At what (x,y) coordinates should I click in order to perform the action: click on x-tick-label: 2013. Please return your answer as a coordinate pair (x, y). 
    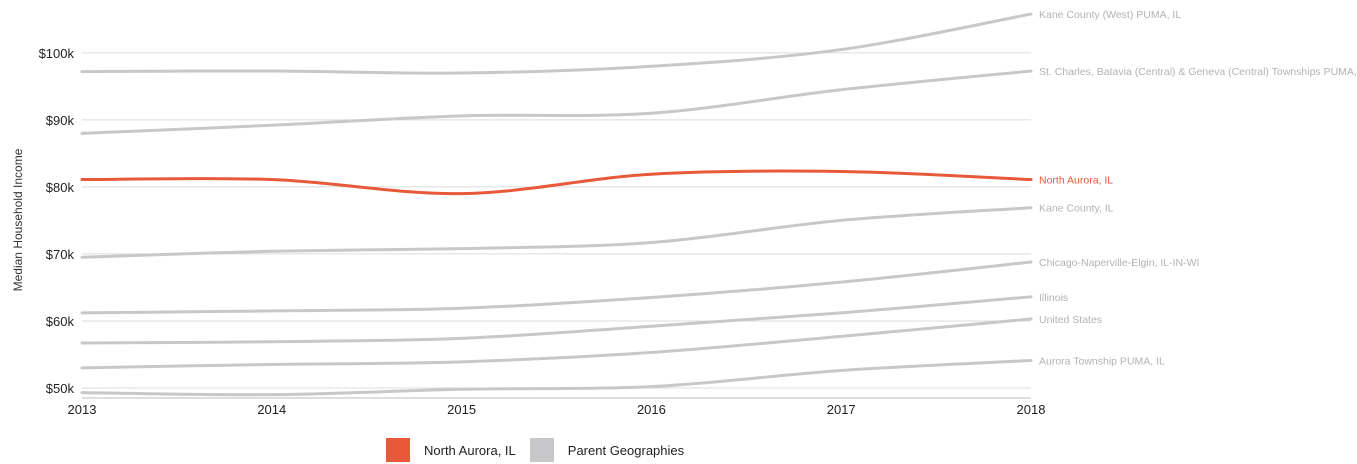
    Looking at the image, I should click on (82, 409).